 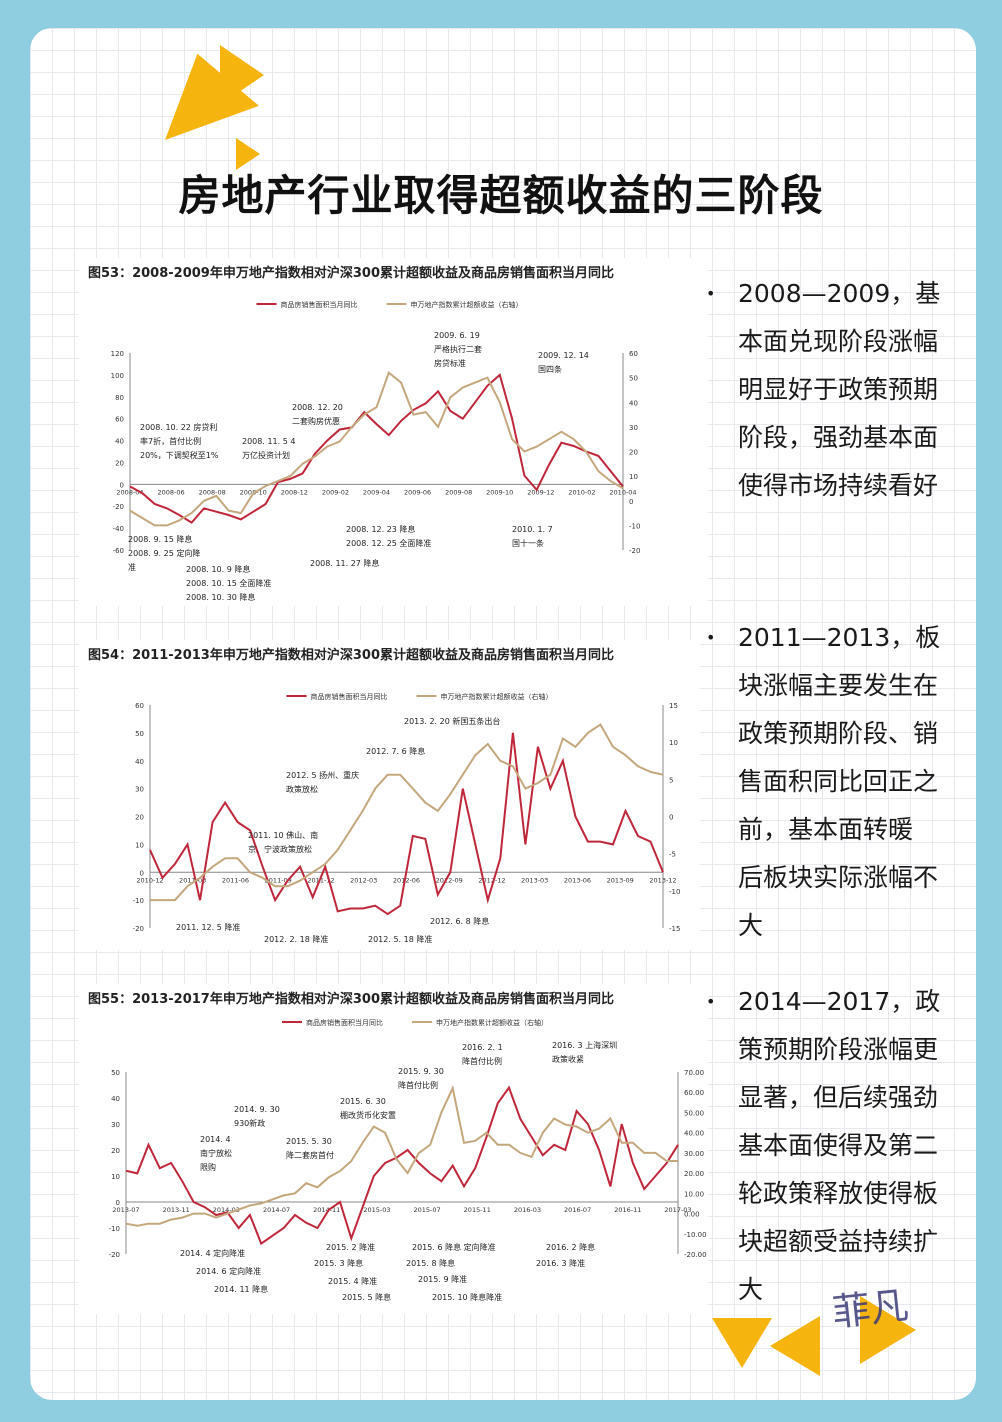 I want to click on y-tick-right: 30.00, so click(x=694, y=1154).